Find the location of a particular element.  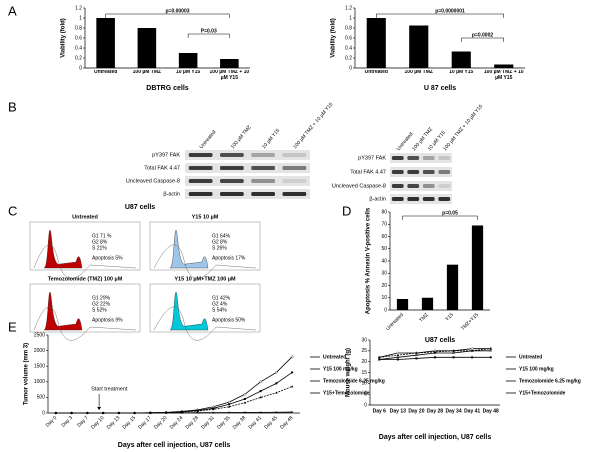

x-tick-label: Day 41 is located at coordinates (472, 411).